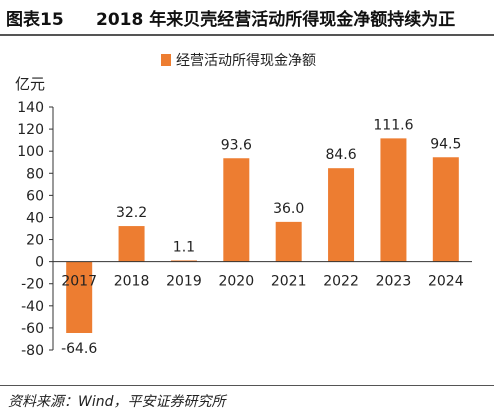  I want to click on legend-label: 经营活动所得现金净额, so click(246, 60).